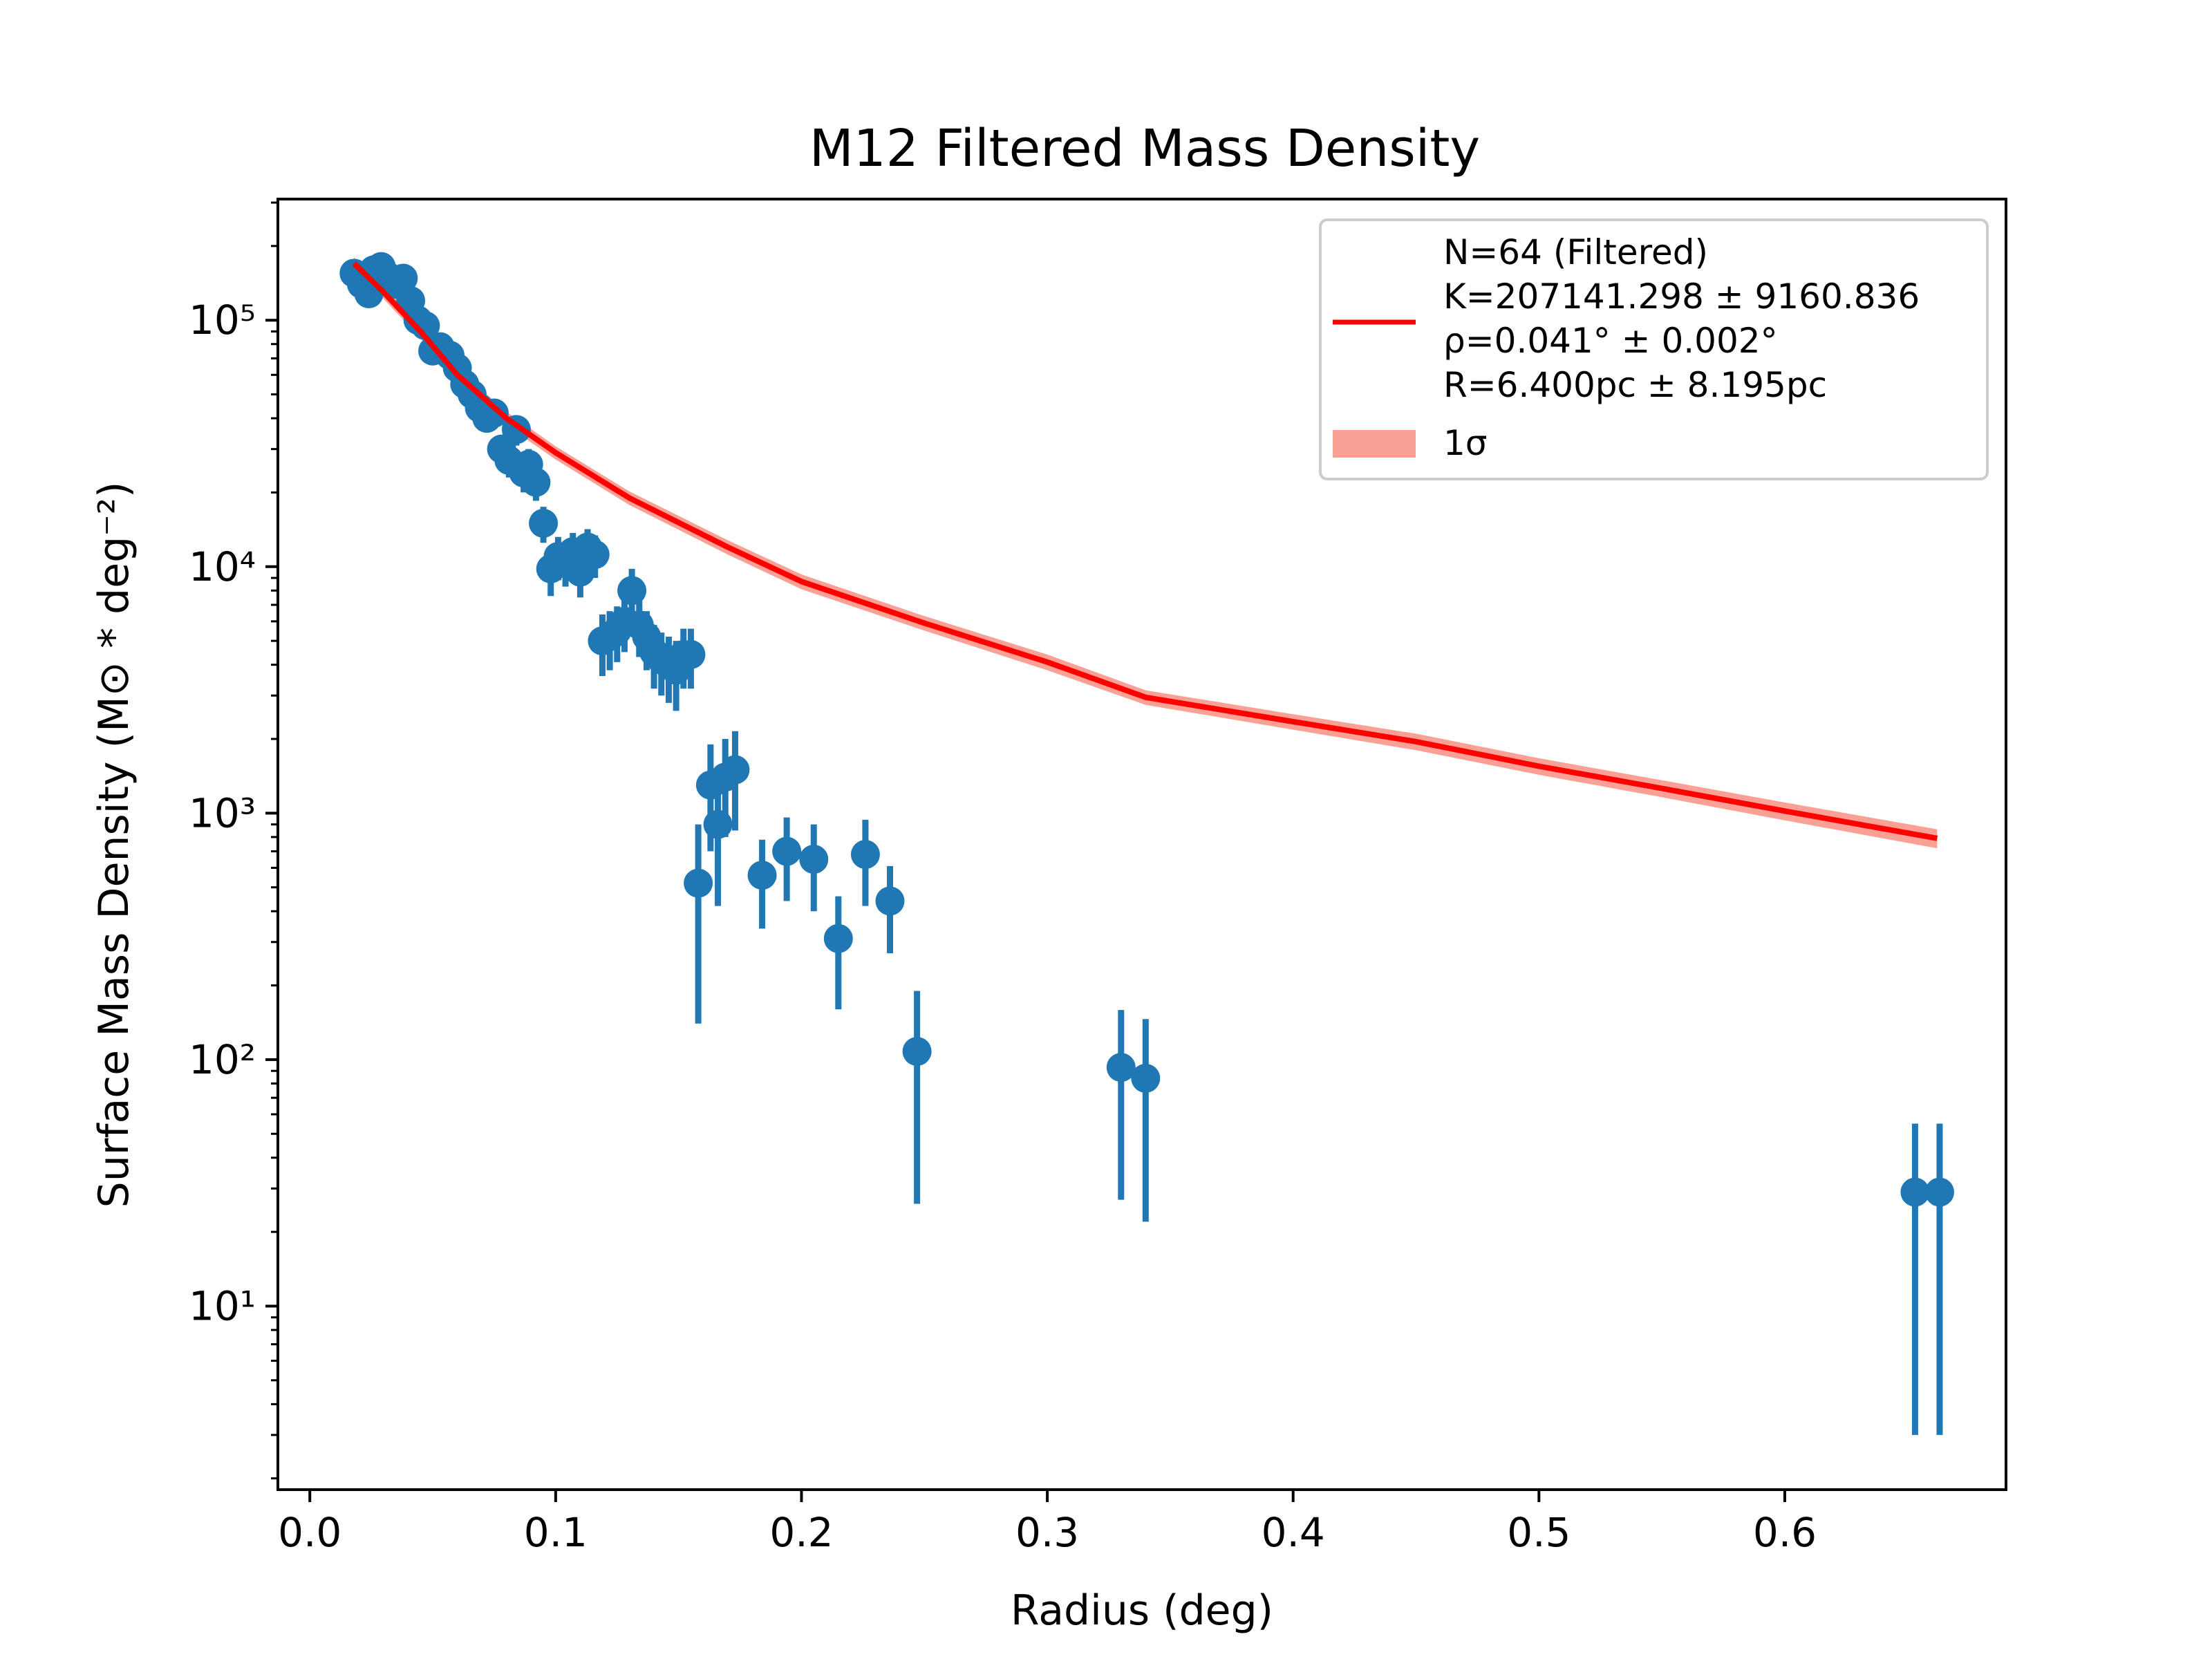 This screenshot has height=1659, width=2212. Describe the element at coordinates (222, 812) in the screenshot. I see `y-tick-label: 10³` at that location.